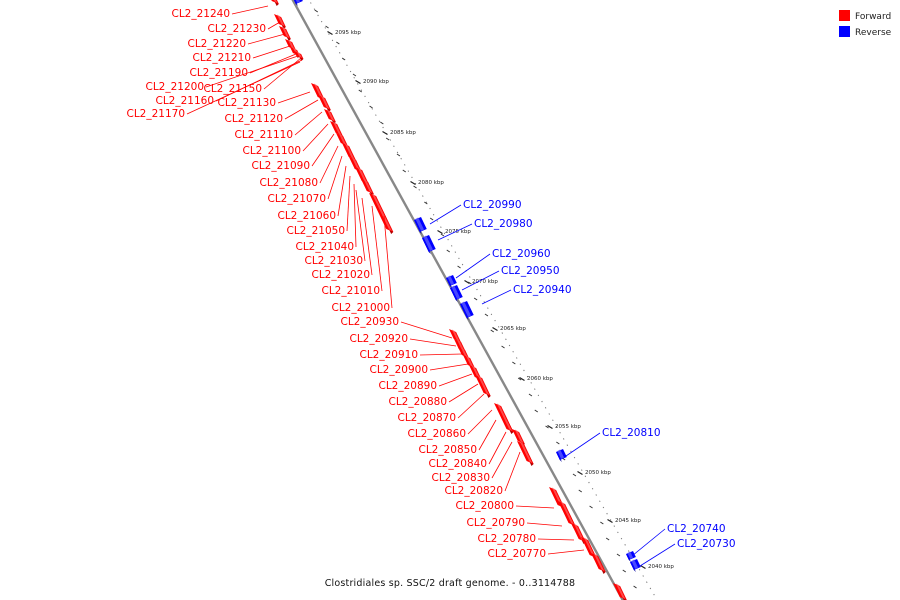 The image size is (900, 600). Describe the element at coordinates (436, 434) in the screenshot. I see `forward-gene-label: CL2_20860` at that location.